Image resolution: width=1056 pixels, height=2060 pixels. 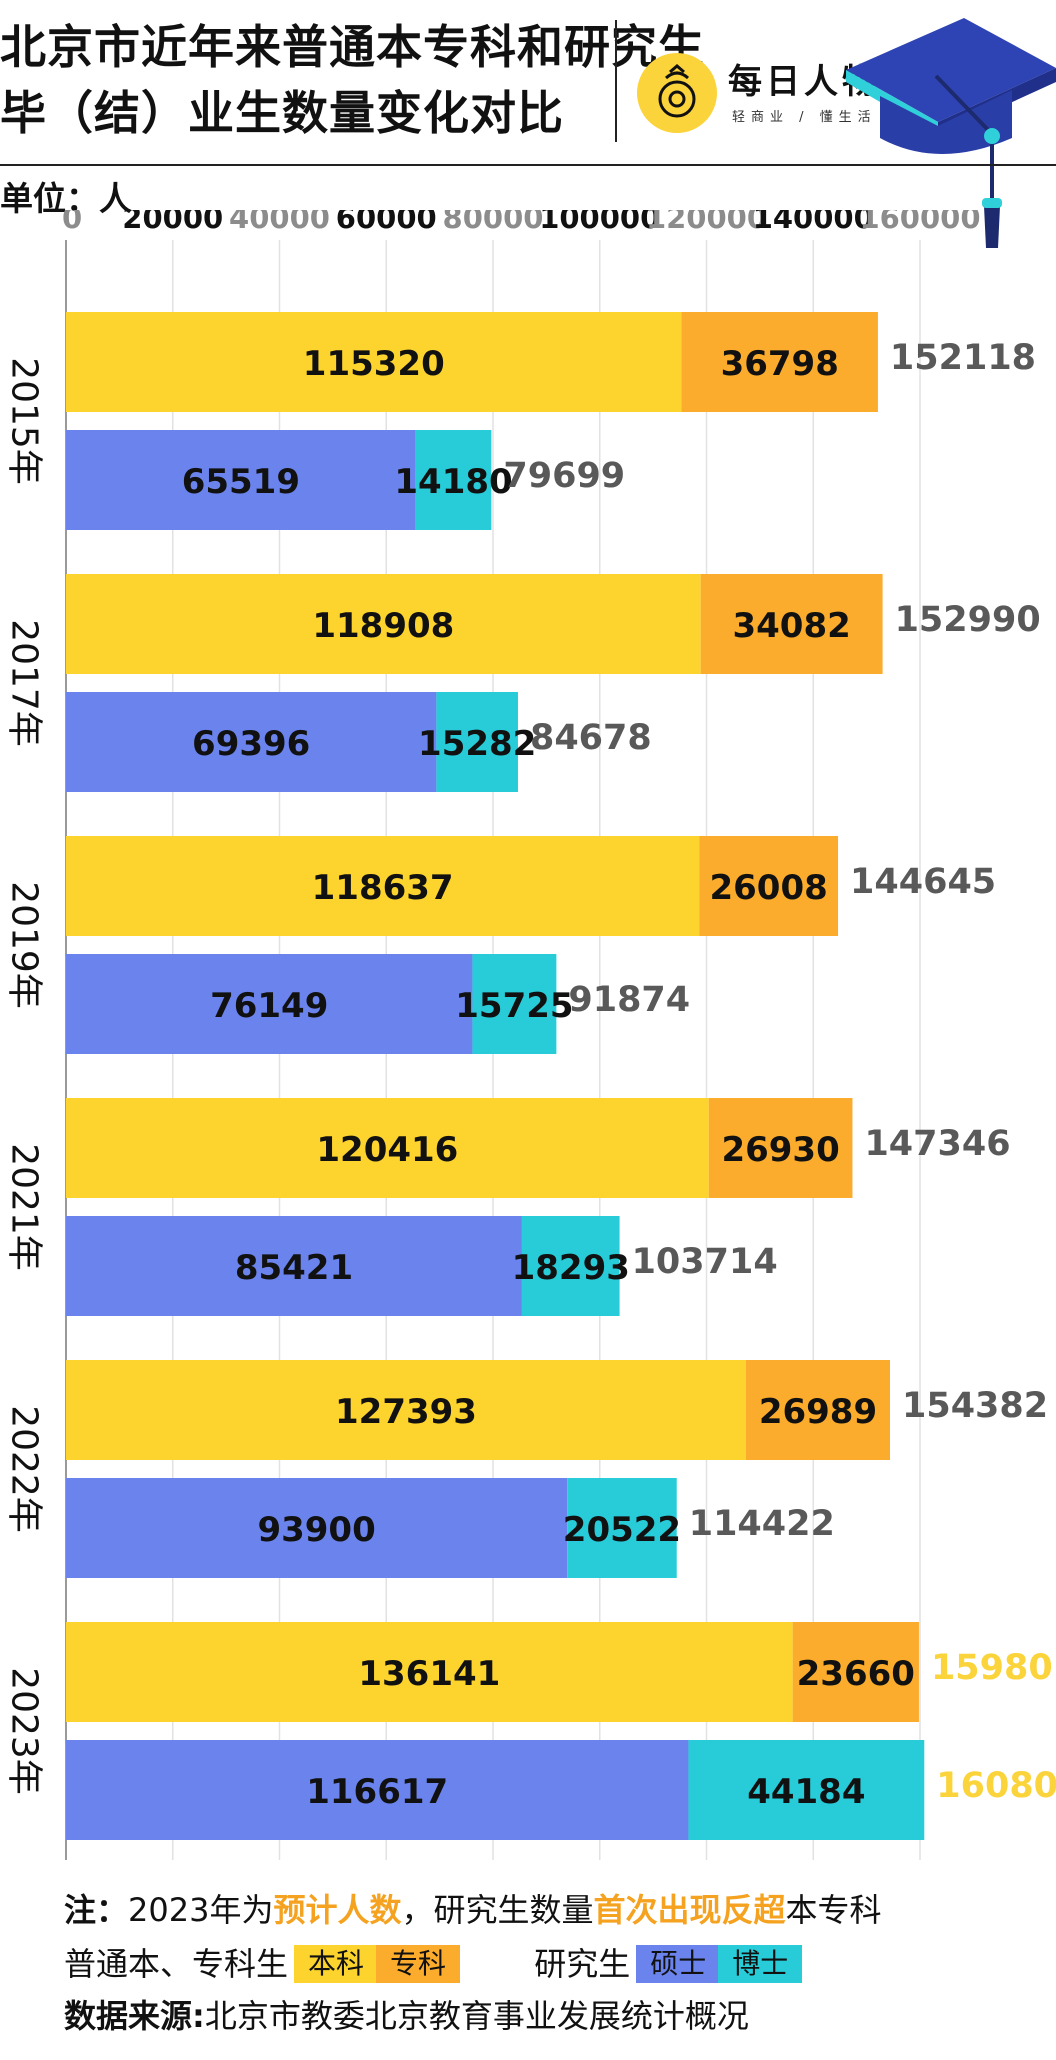 What do you see at coordinates (201, 1910) in the screenshot?
I see `note-text-1: 2023年为` at bounding box center [201, 1910].